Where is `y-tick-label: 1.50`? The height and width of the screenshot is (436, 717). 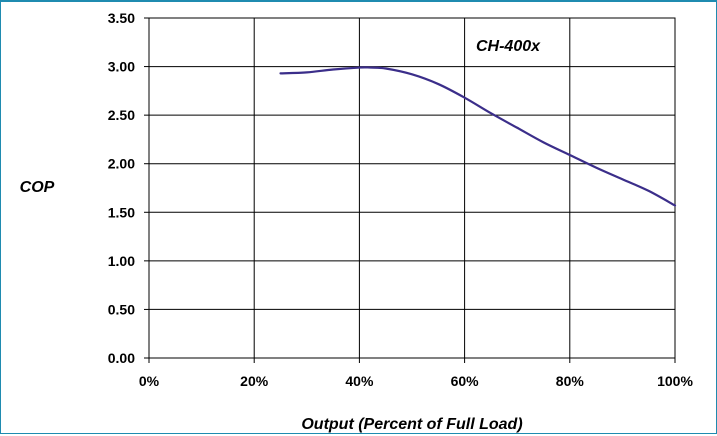 y-tick-label: 1.50 is located at coordinates (121, 212).